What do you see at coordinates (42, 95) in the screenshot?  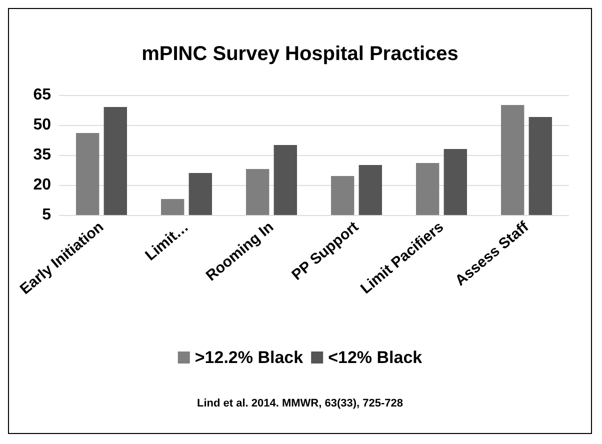 I see `y-tick-label: 65` at bounding box center [42, 95].